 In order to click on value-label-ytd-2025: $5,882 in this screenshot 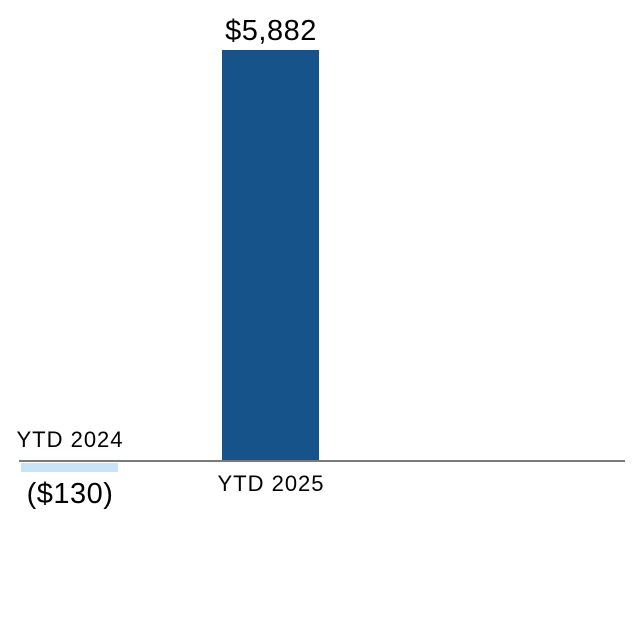, I will do `click(271, 31)`.